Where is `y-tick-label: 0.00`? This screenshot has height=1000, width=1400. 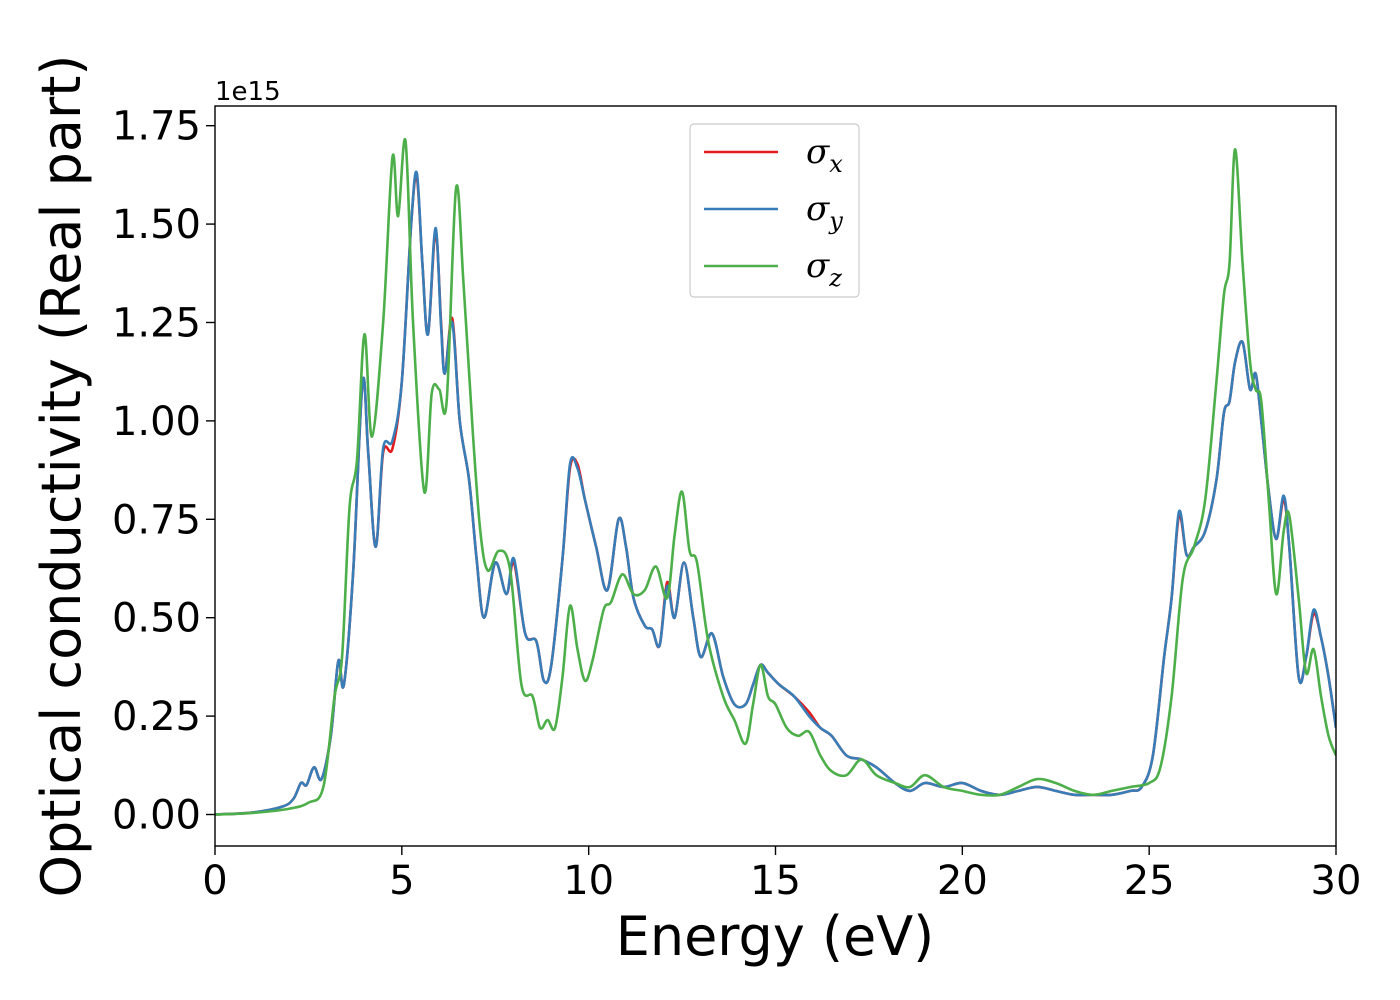 y-tick-label: 0.00 is located at coordinates (156, 816).